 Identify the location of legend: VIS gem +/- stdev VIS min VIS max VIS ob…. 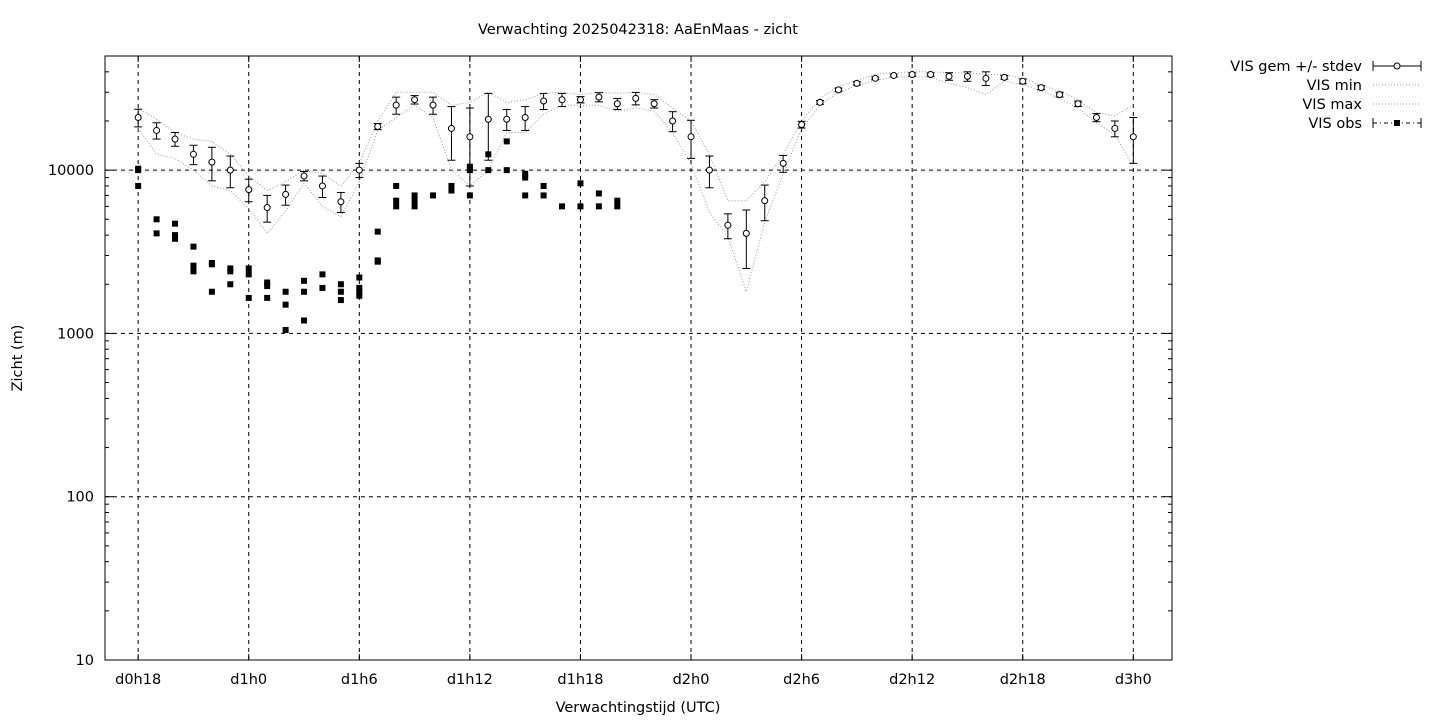
(1326, 95).